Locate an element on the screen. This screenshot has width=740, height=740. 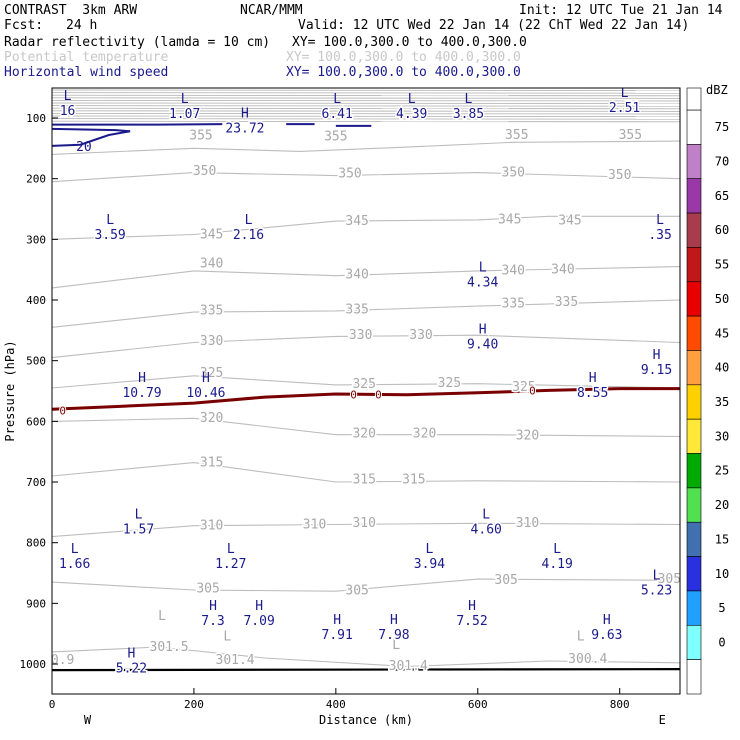
wind-extremum-value: 1.07 is located at coordinates (184, 114).